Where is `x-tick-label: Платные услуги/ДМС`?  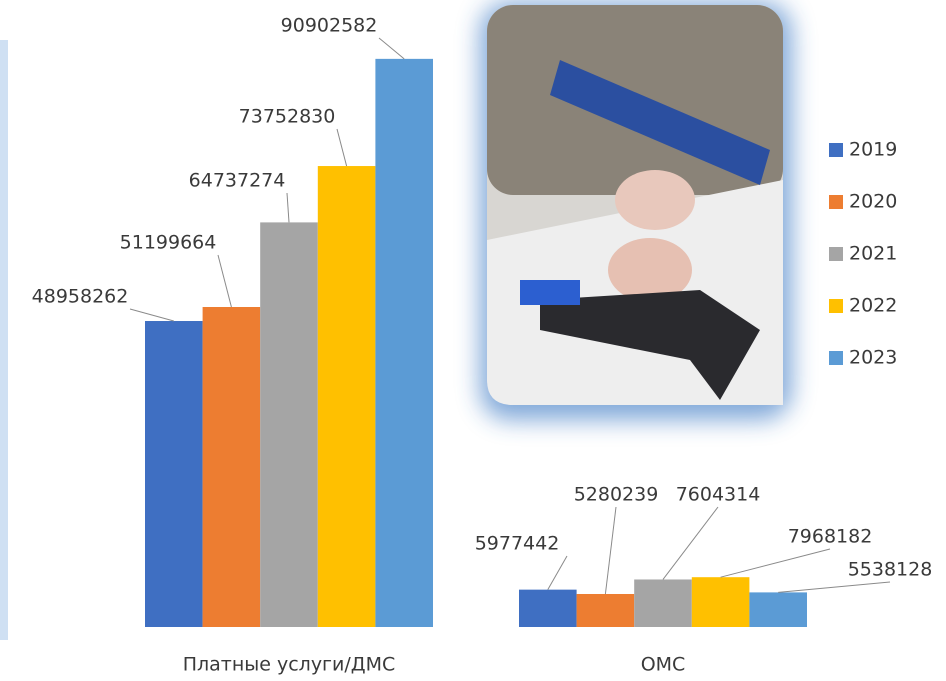 x-tick-label: Платные услуги/ДМС is located at coordinates (289, 665).